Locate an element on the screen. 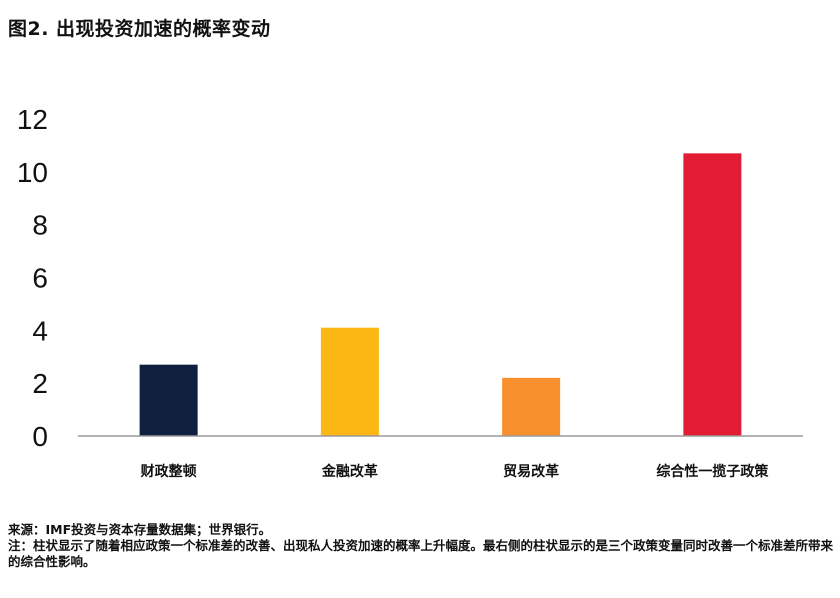 The width and height of the screenshot is (840, 598). source-note: 来源：IMF投资与资本存量数据集；世界银行。 is located at coordinates (140, 529).